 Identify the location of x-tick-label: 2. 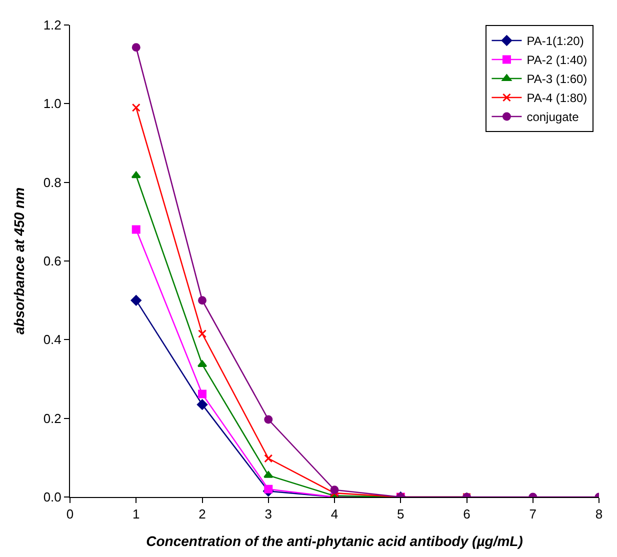
(202, 514).